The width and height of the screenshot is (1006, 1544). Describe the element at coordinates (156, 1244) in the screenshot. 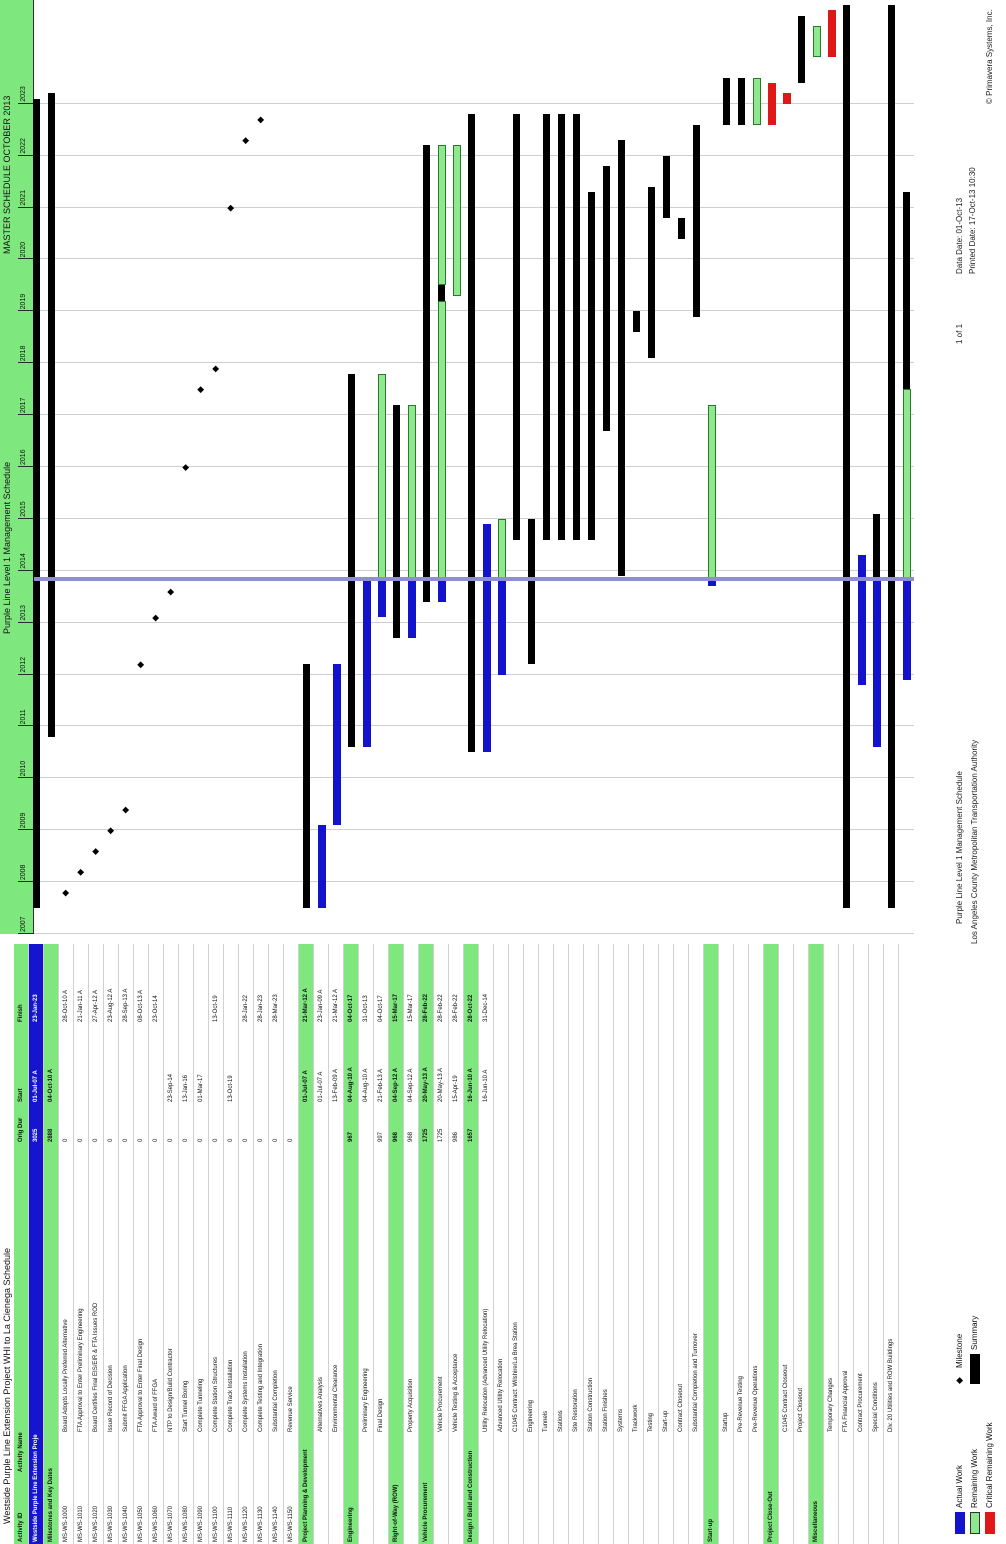

I see `table-row: MS-WS-1060 FTA Award of FFGA 0 23-Oct-14` at that location.